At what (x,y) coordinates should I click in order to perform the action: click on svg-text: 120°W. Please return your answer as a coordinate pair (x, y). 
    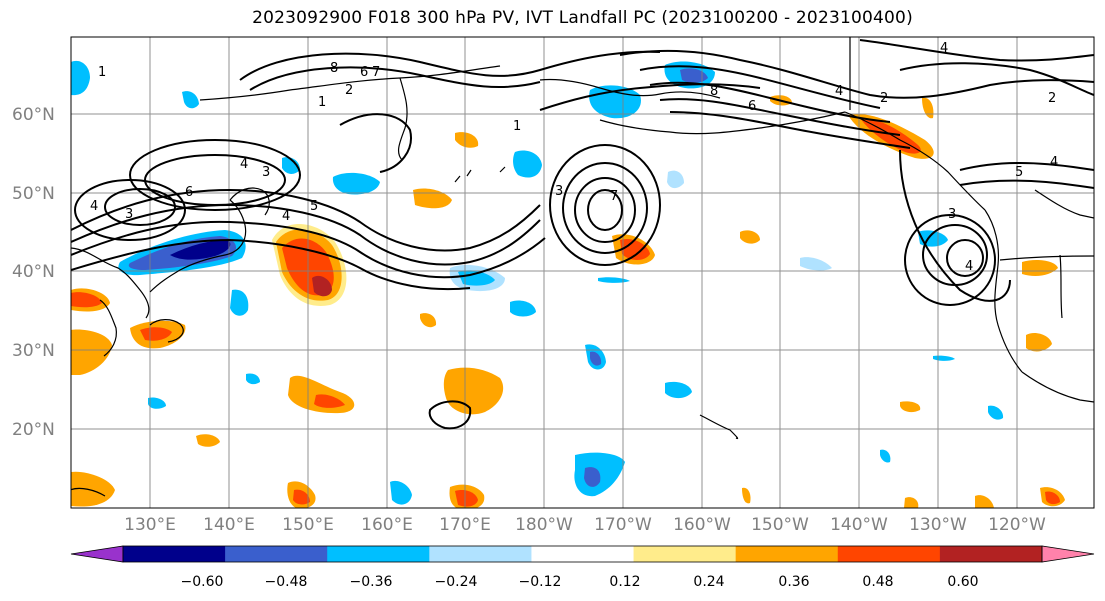
    Looking at the image, I should click on (1017, 525).